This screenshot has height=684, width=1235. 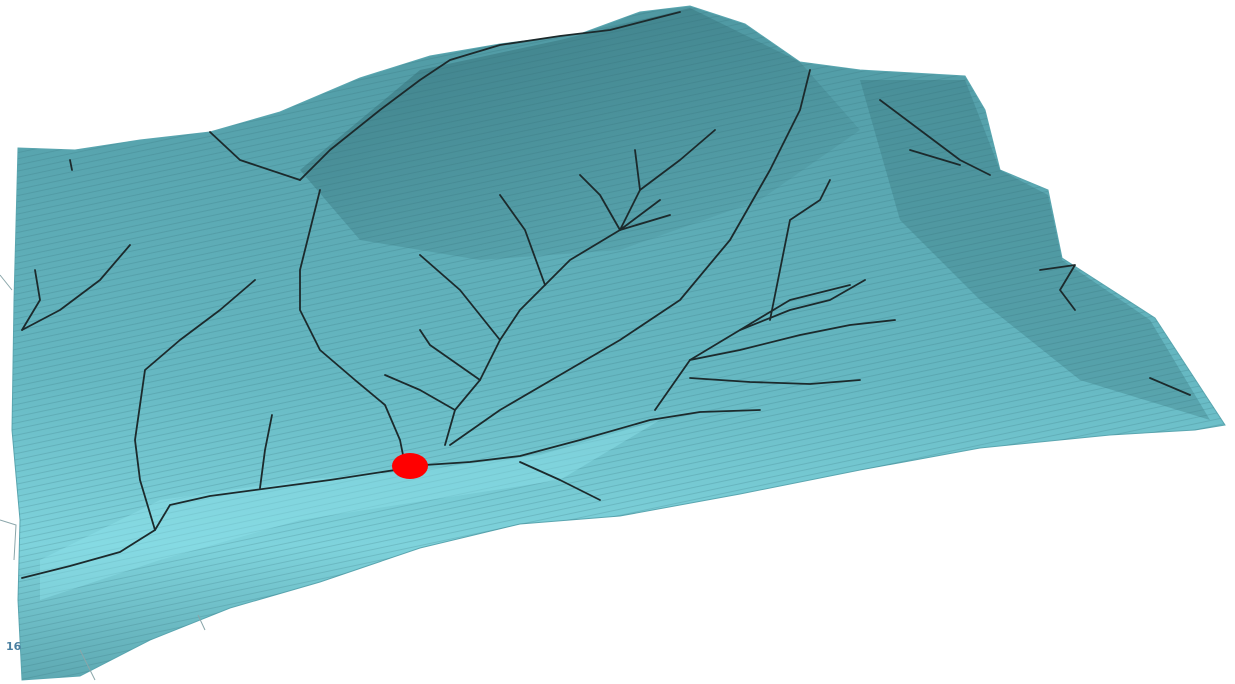 What do you see at coordinates (350, 510) in the screenshot?
I see `valley-floor-highlight` at bounding box center [350, 510].